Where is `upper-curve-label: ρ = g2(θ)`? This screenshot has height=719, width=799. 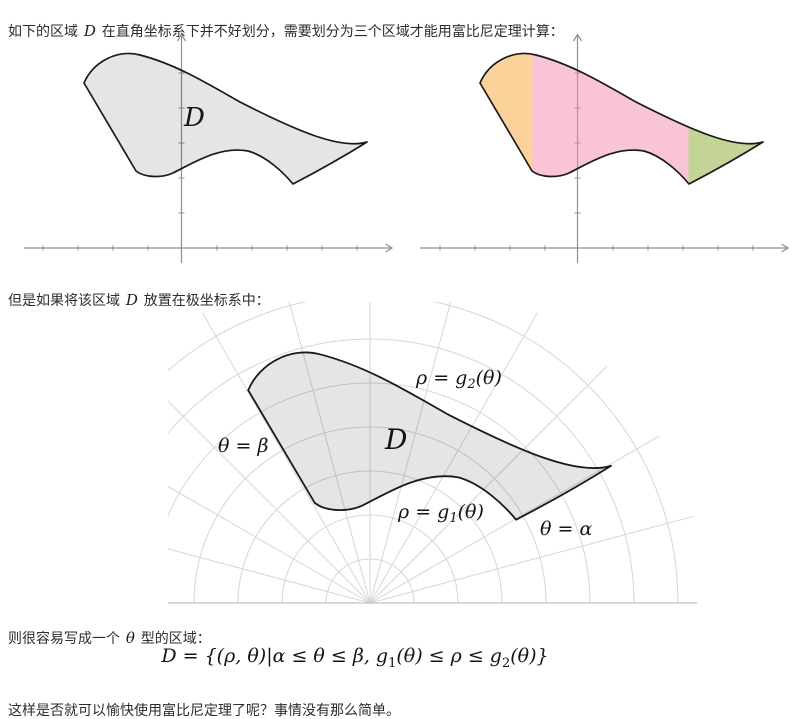
upper-curve-label: ρ = g2(θ) is located at coordinates (458, 379).